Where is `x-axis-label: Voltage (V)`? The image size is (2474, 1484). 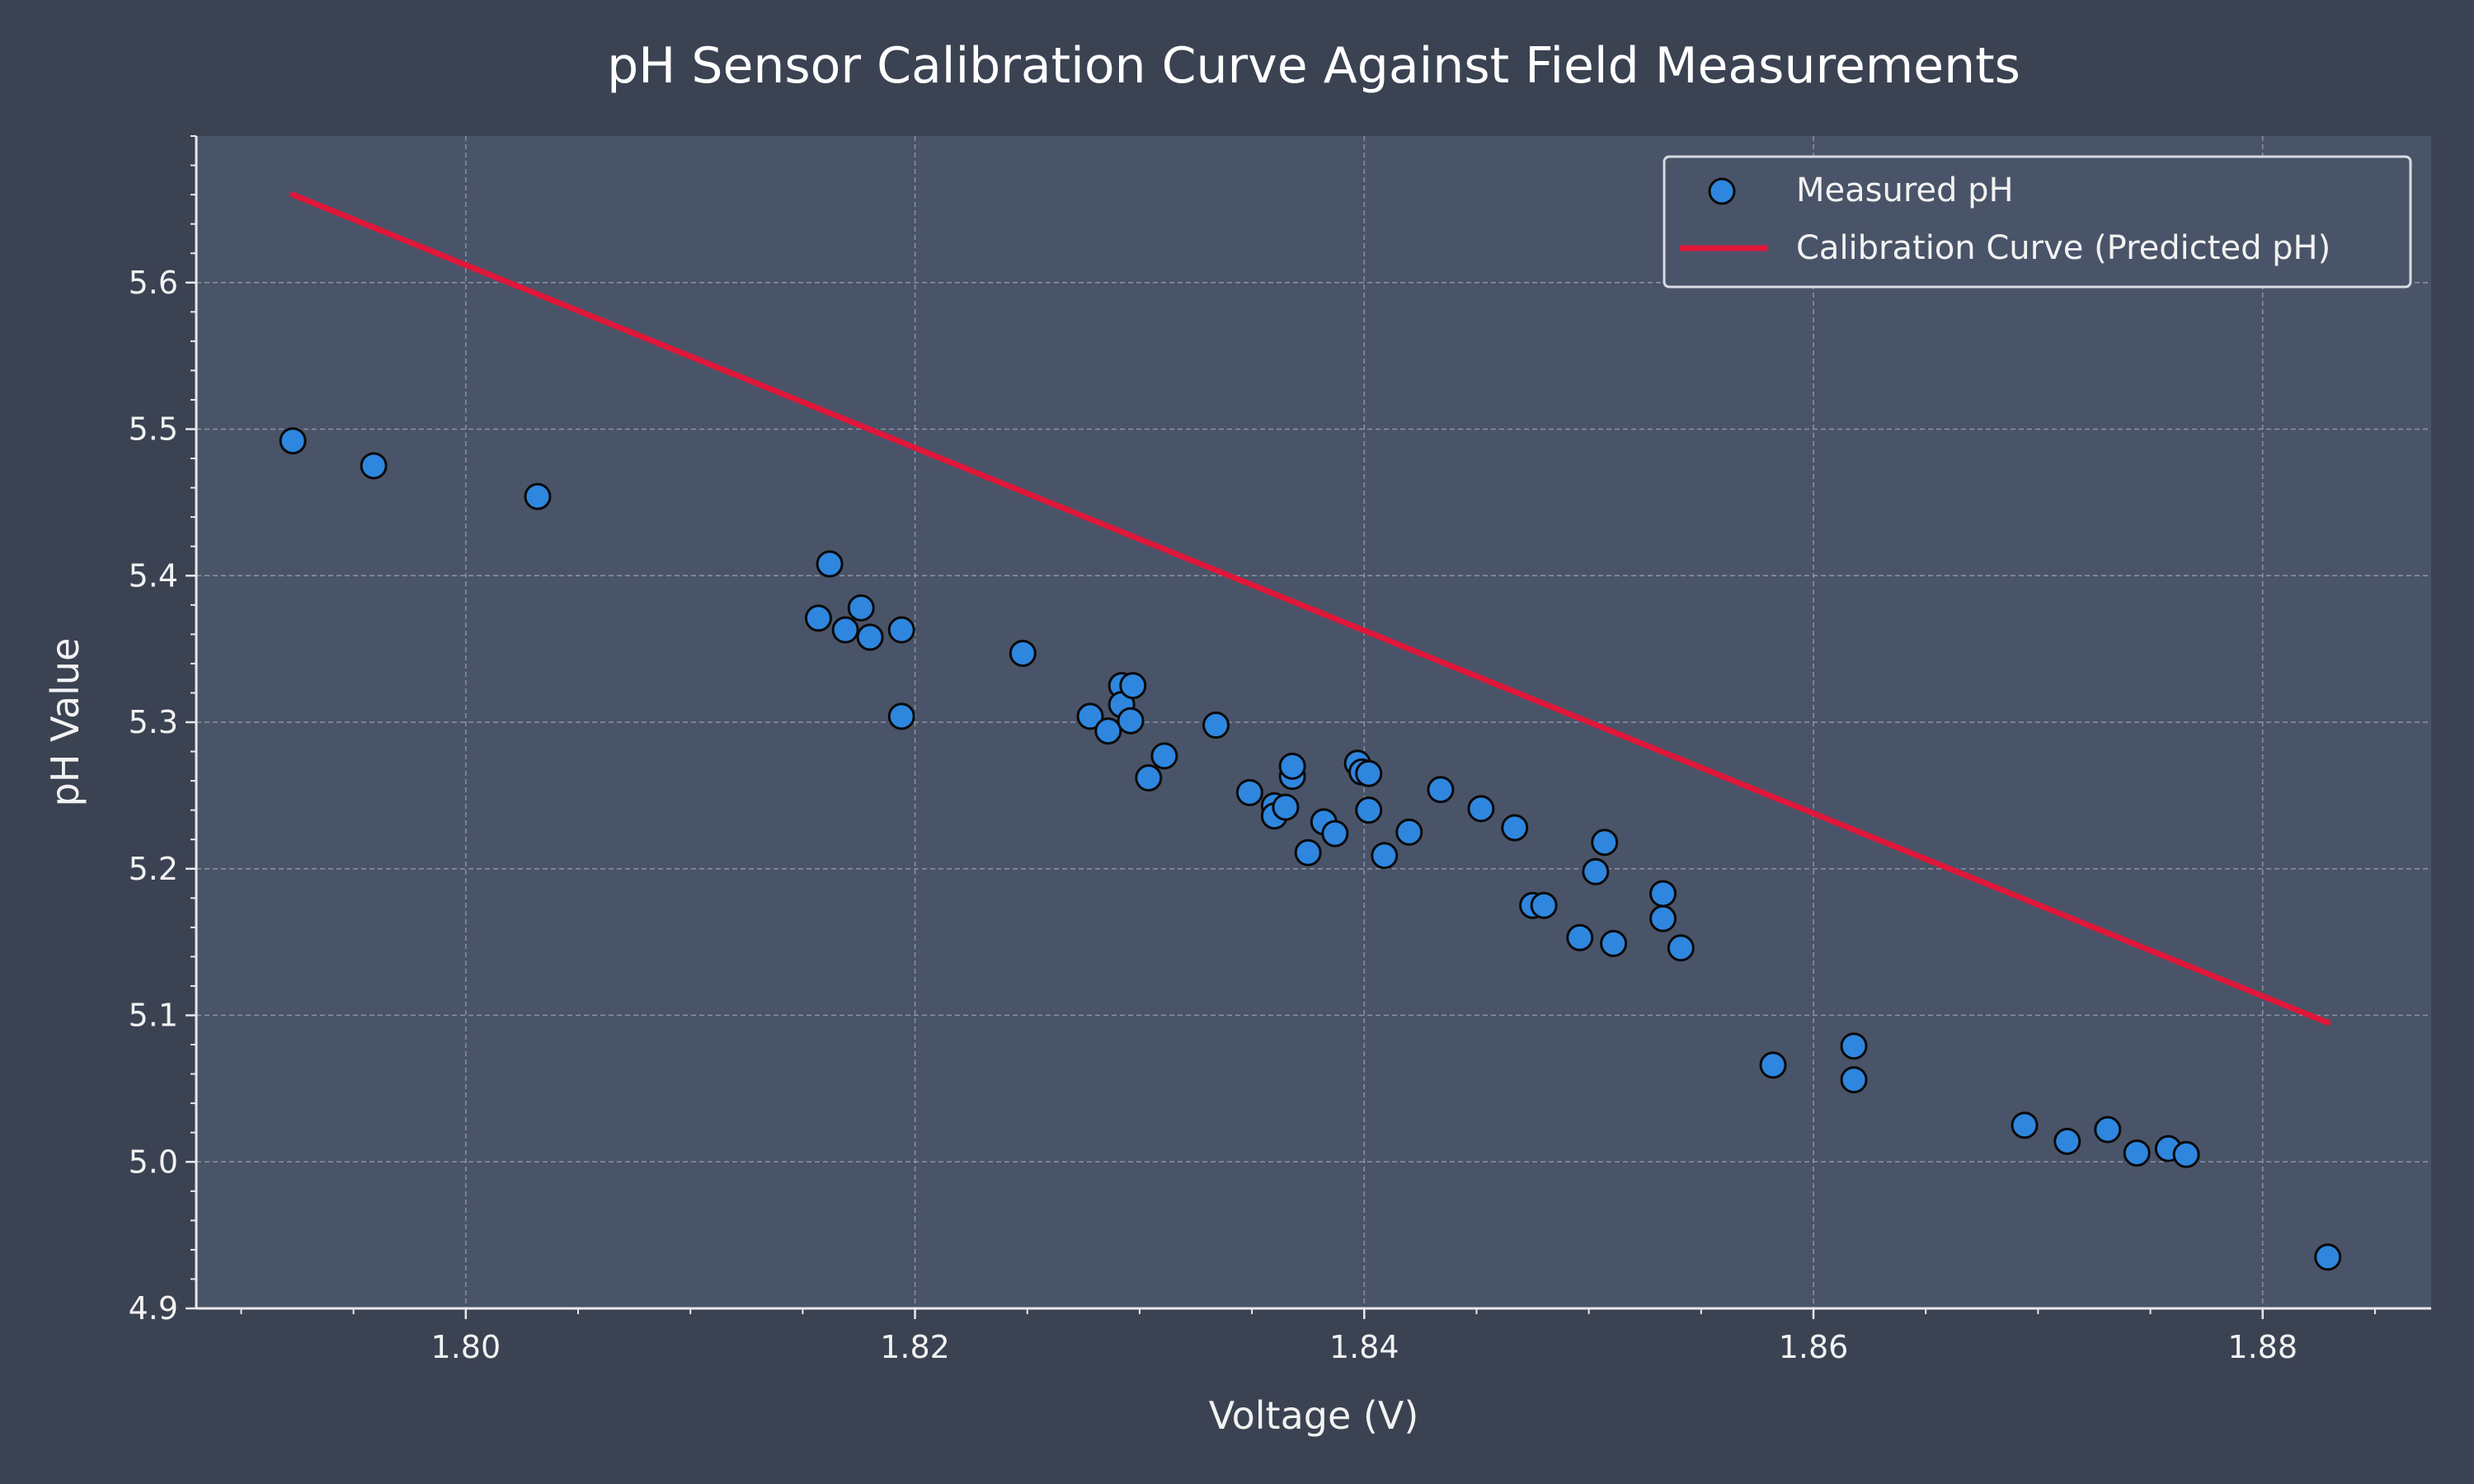
x-axis-label: Voltage (V) is located at coordinates (1314, 1415).